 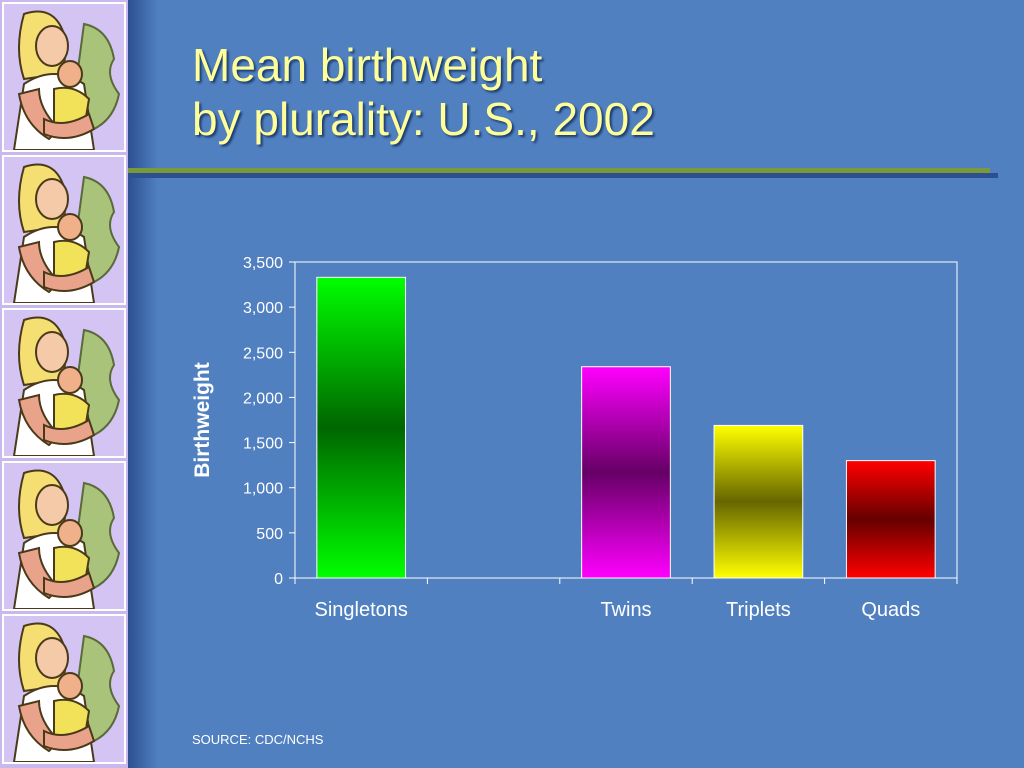 I want to click on x-tick-label: Quads, so click(x=890, y=610).